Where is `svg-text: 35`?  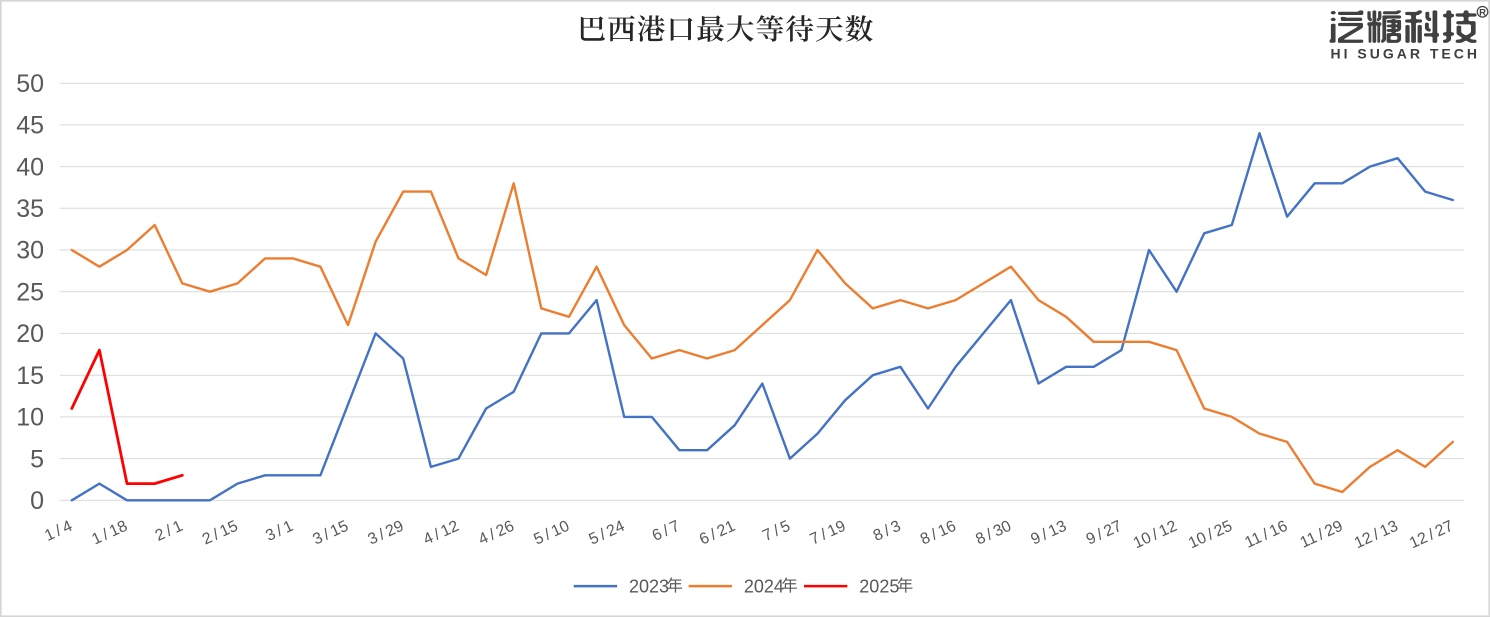 svg-text: 35 is located at coordinates (30, 209).